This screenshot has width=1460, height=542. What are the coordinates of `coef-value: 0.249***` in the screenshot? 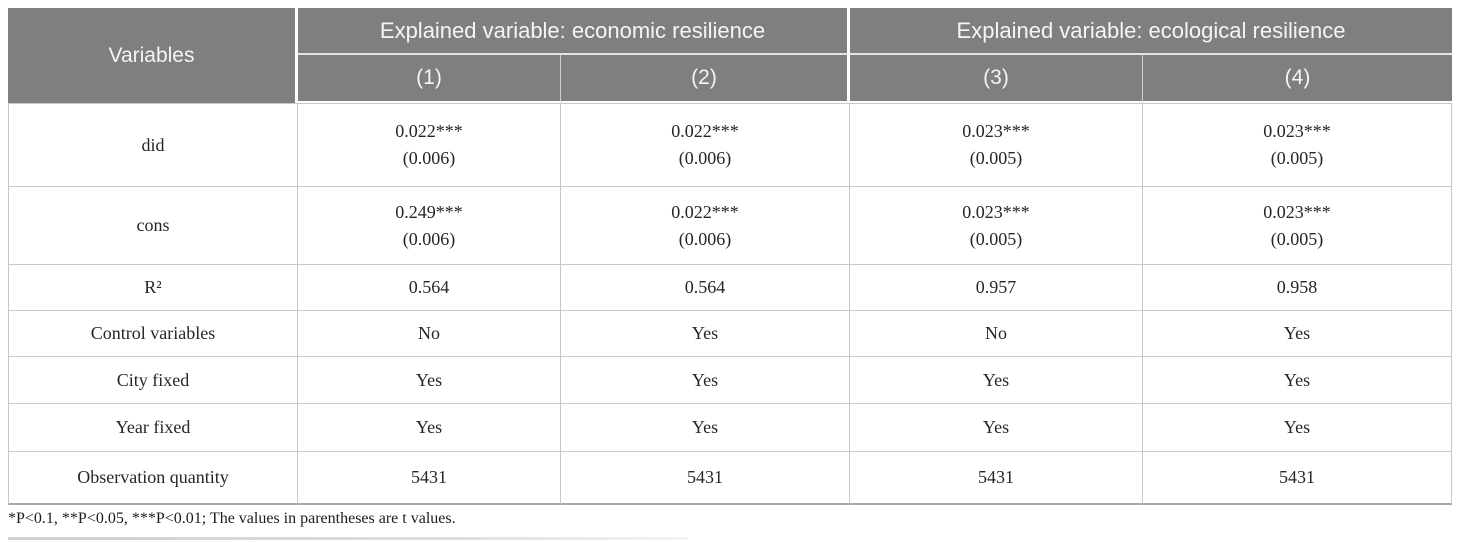 It's located at (429, 211).